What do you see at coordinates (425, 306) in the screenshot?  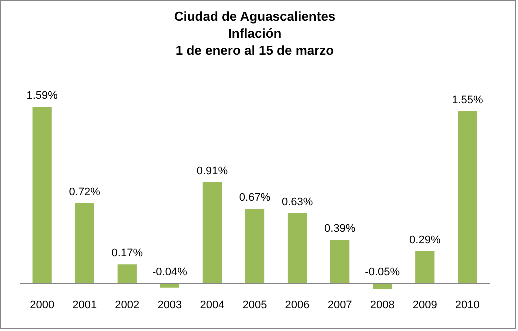 I see `x-tick-label: 2009` at bounding box center [425, 306].